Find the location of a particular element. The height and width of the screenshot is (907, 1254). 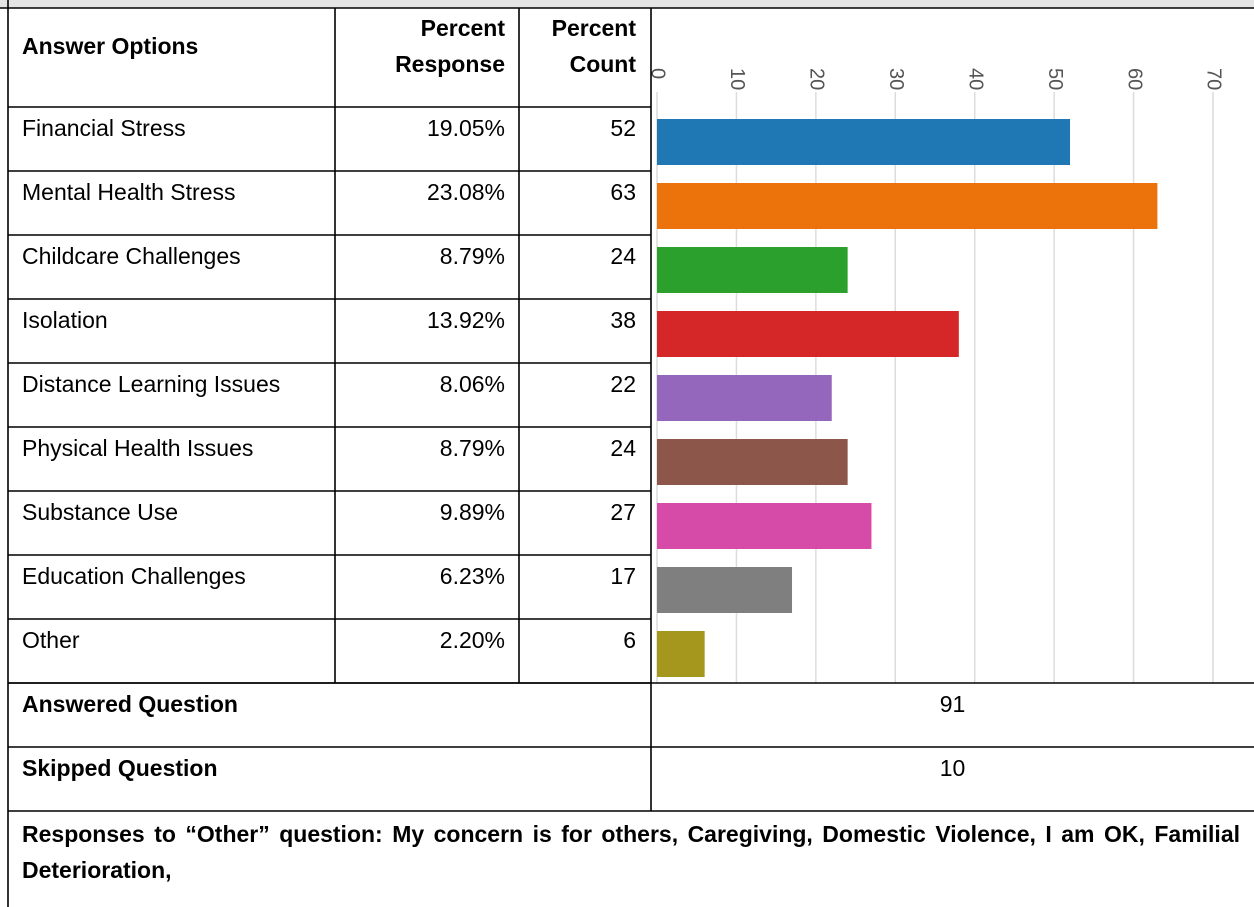

percent-count: 38 is located at coordinates (623, 320).